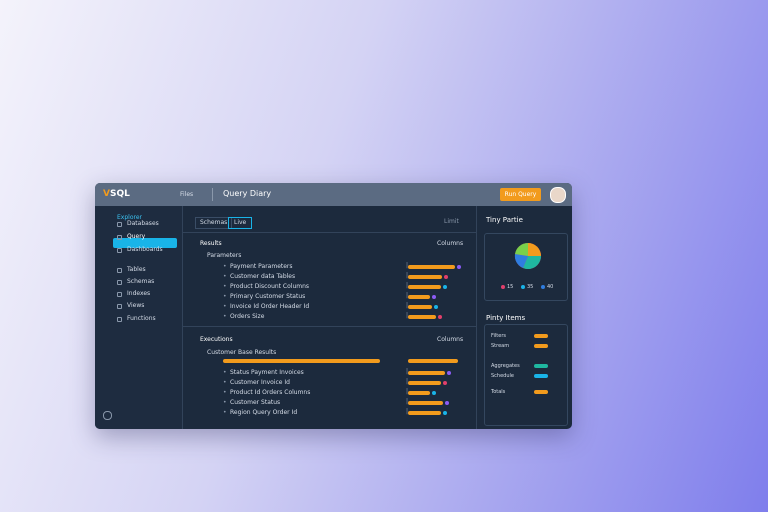 This screenshot has width=768, height=512. I want to click on tab: Schemas, so click(214, 223).